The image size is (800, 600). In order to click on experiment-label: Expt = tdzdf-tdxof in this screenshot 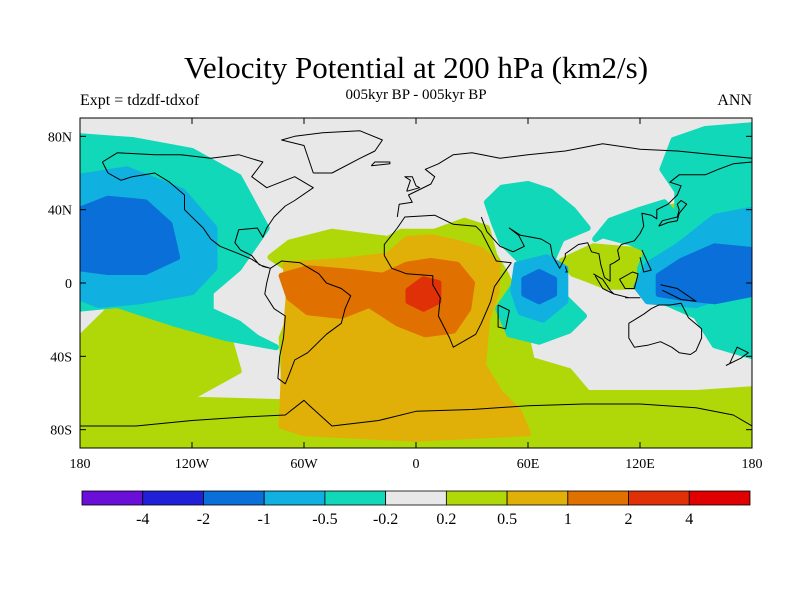, I will do `click(140, 100)`.